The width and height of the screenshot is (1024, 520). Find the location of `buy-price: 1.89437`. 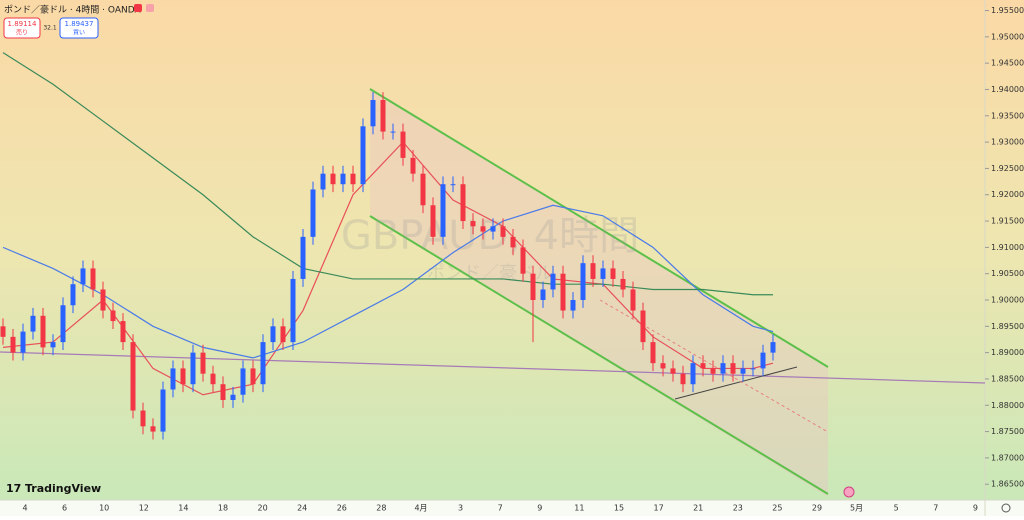

buy-price: 1.89437 is located at coordinates (79, 24).